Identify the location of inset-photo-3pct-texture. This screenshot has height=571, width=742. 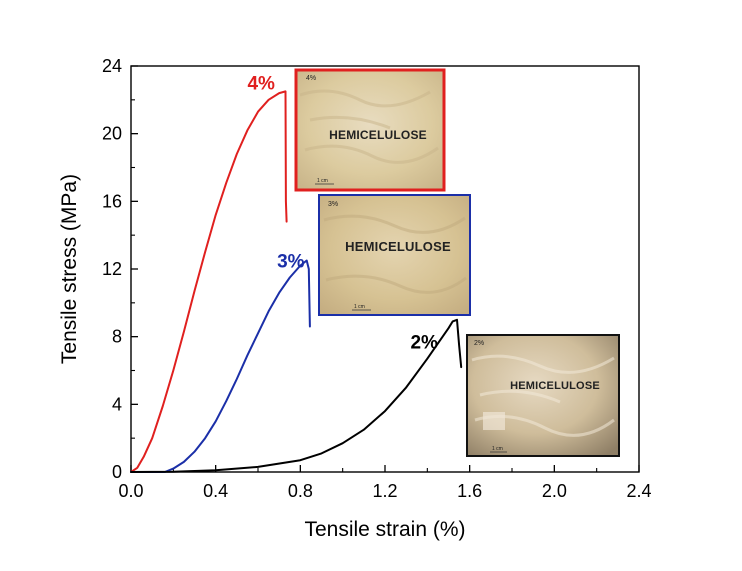
(395, 254).